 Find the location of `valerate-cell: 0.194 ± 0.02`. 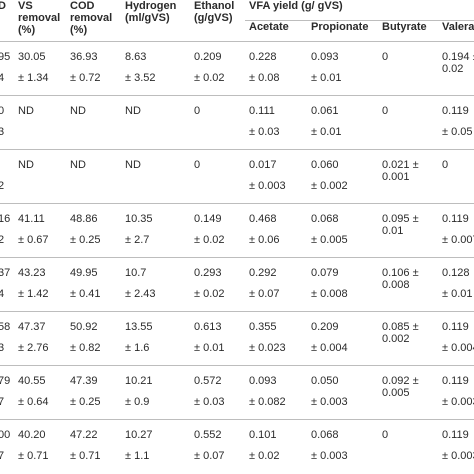

valerate-cell: 0.194 ± 0.02 is located at coordinates (456, 69).